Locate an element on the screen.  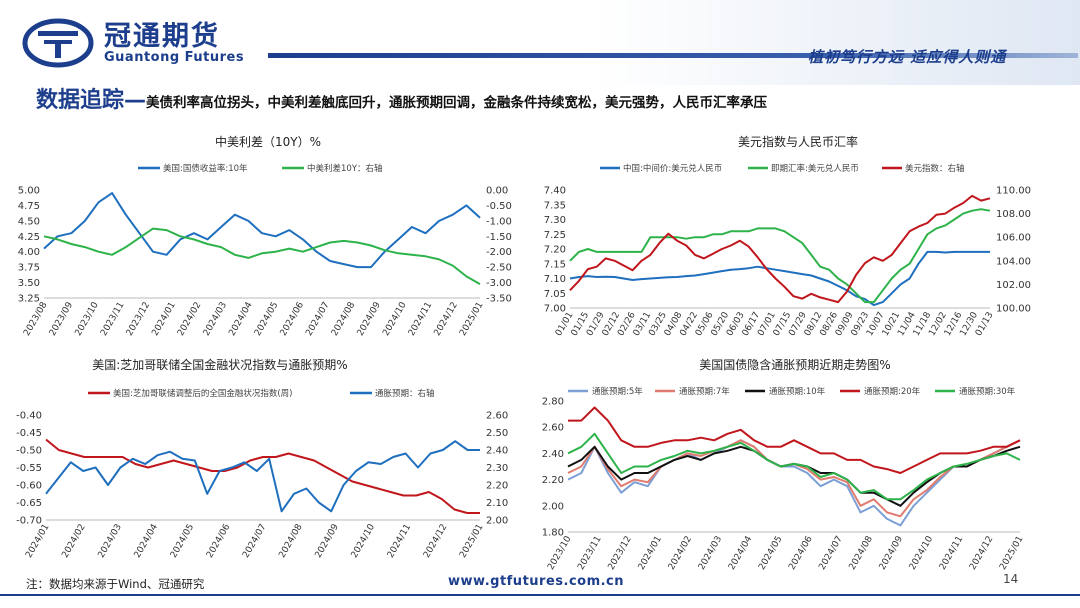
header-band is located at coordinates (540, 42).